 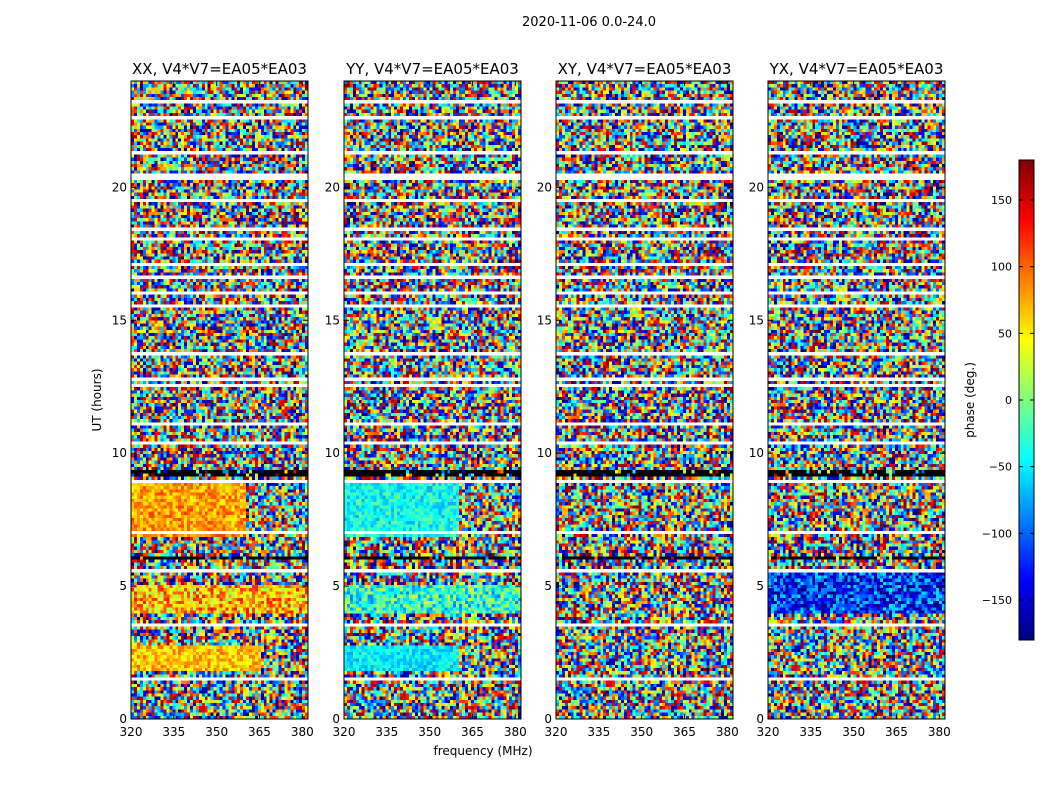 I want to click on panel-title: XX, V4*V7=EA05*EA03, so click(x=219, y=69).